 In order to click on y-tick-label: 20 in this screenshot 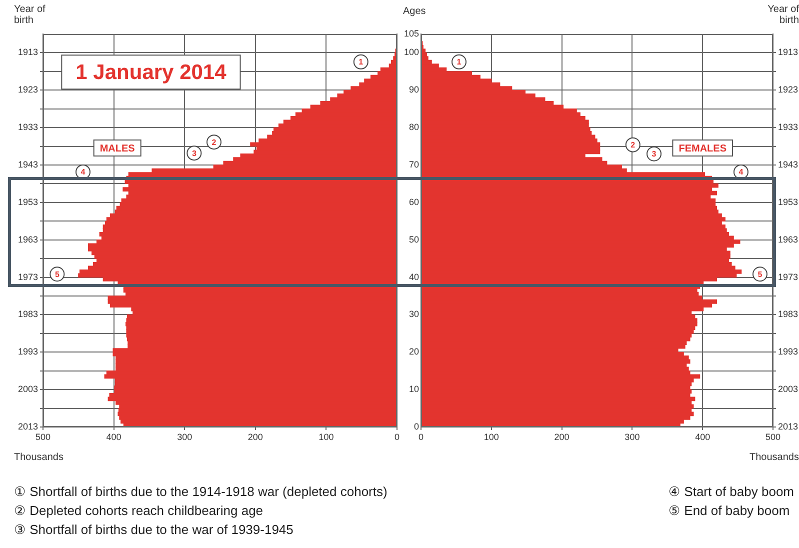, I will do `click(413, 351)`.